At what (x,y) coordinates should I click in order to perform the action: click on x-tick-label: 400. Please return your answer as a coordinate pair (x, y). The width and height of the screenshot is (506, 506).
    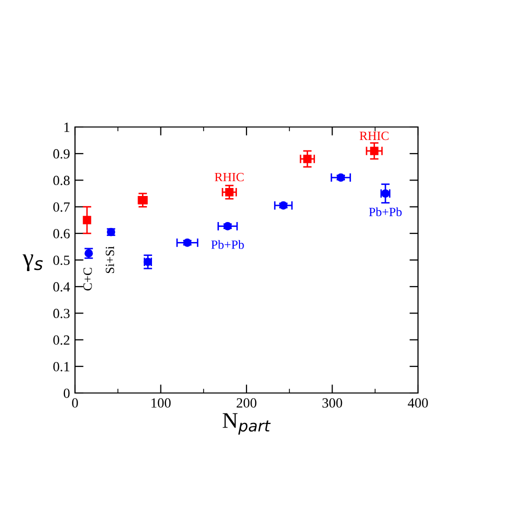
    Looking at the image, I should click on (418, 403).